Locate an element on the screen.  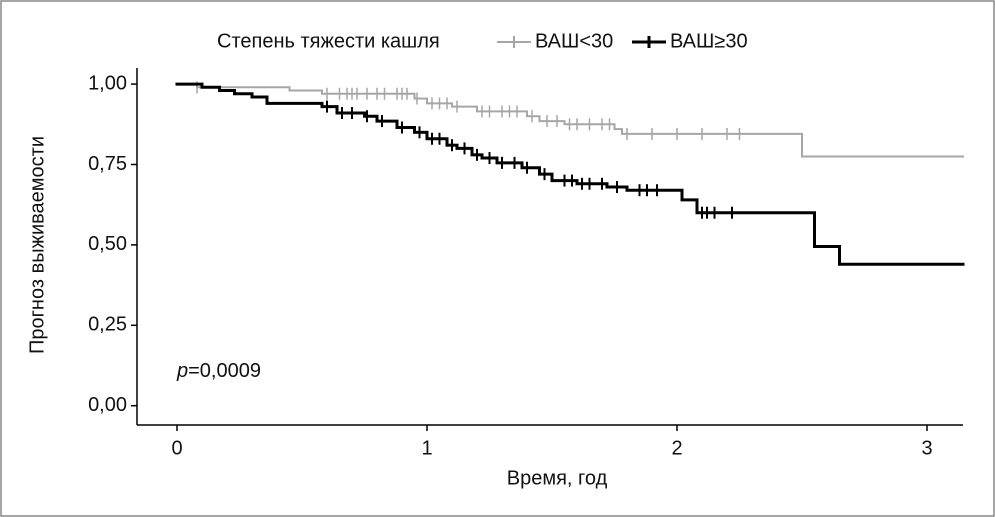
annotation-symbol: p is located at coordinates (182, 371).